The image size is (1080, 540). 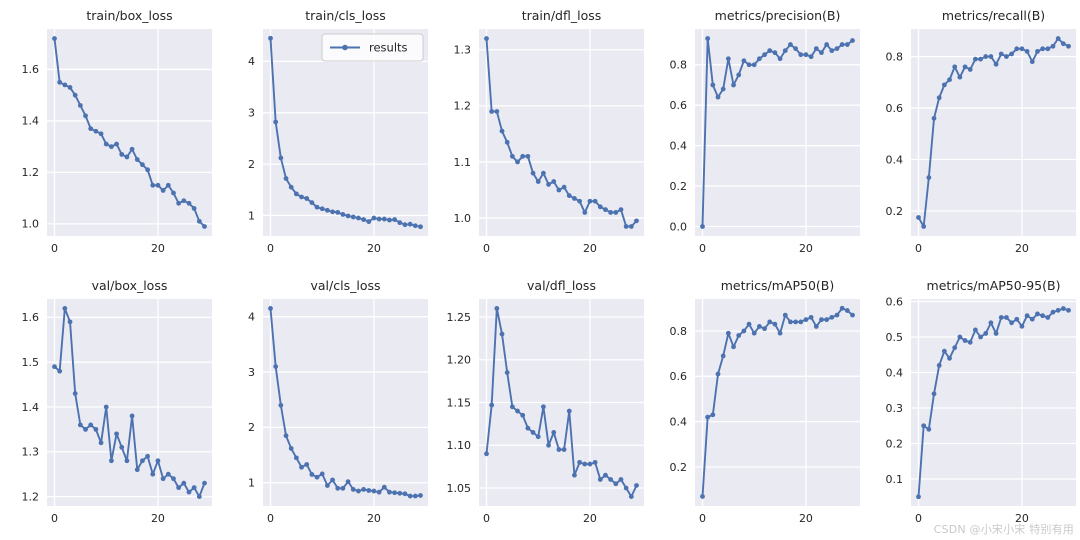 I want to click on y-tick-label: 1, so click(x=251, y=483).